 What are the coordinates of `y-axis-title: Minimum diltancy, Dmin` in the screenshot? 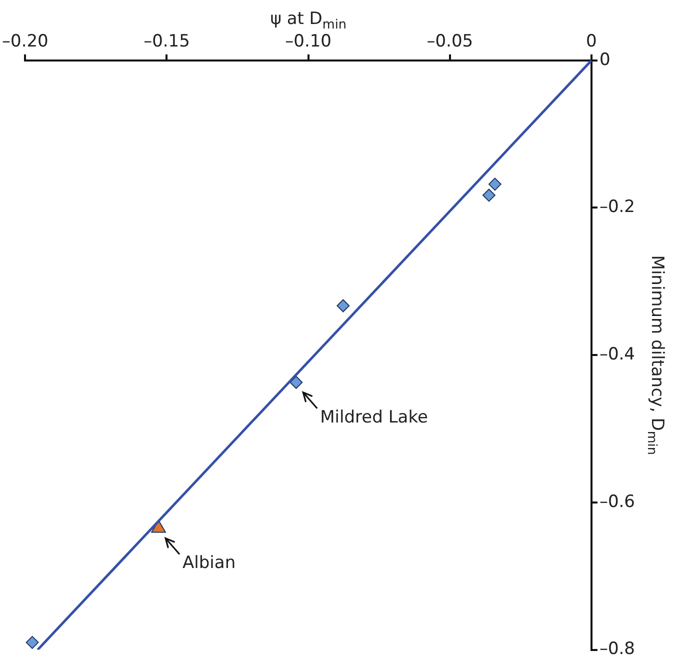 It's located at (655, 355).